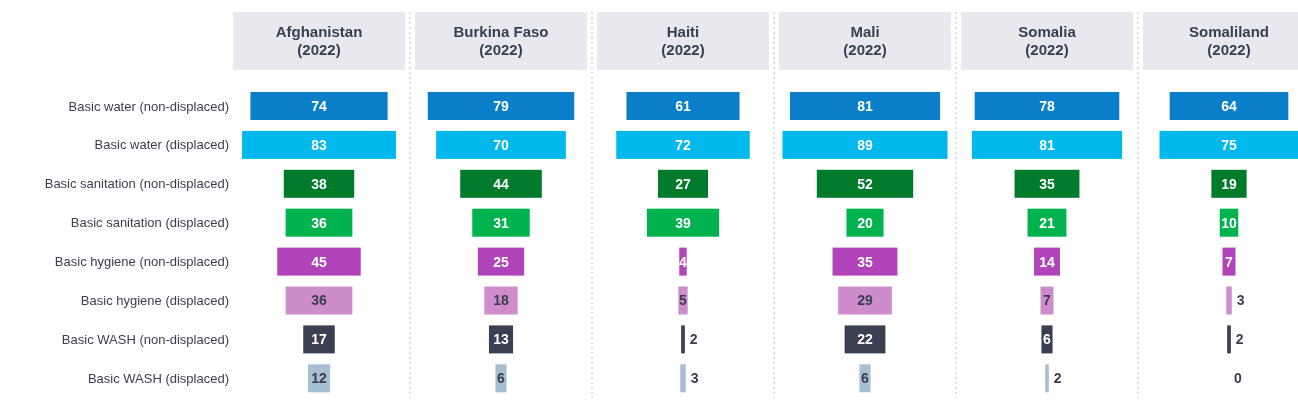 This screenshot has height=400, width=1298. Describe the element at coordinates (319, 339) in the screenshot. I see `data-label: 17` at that location.